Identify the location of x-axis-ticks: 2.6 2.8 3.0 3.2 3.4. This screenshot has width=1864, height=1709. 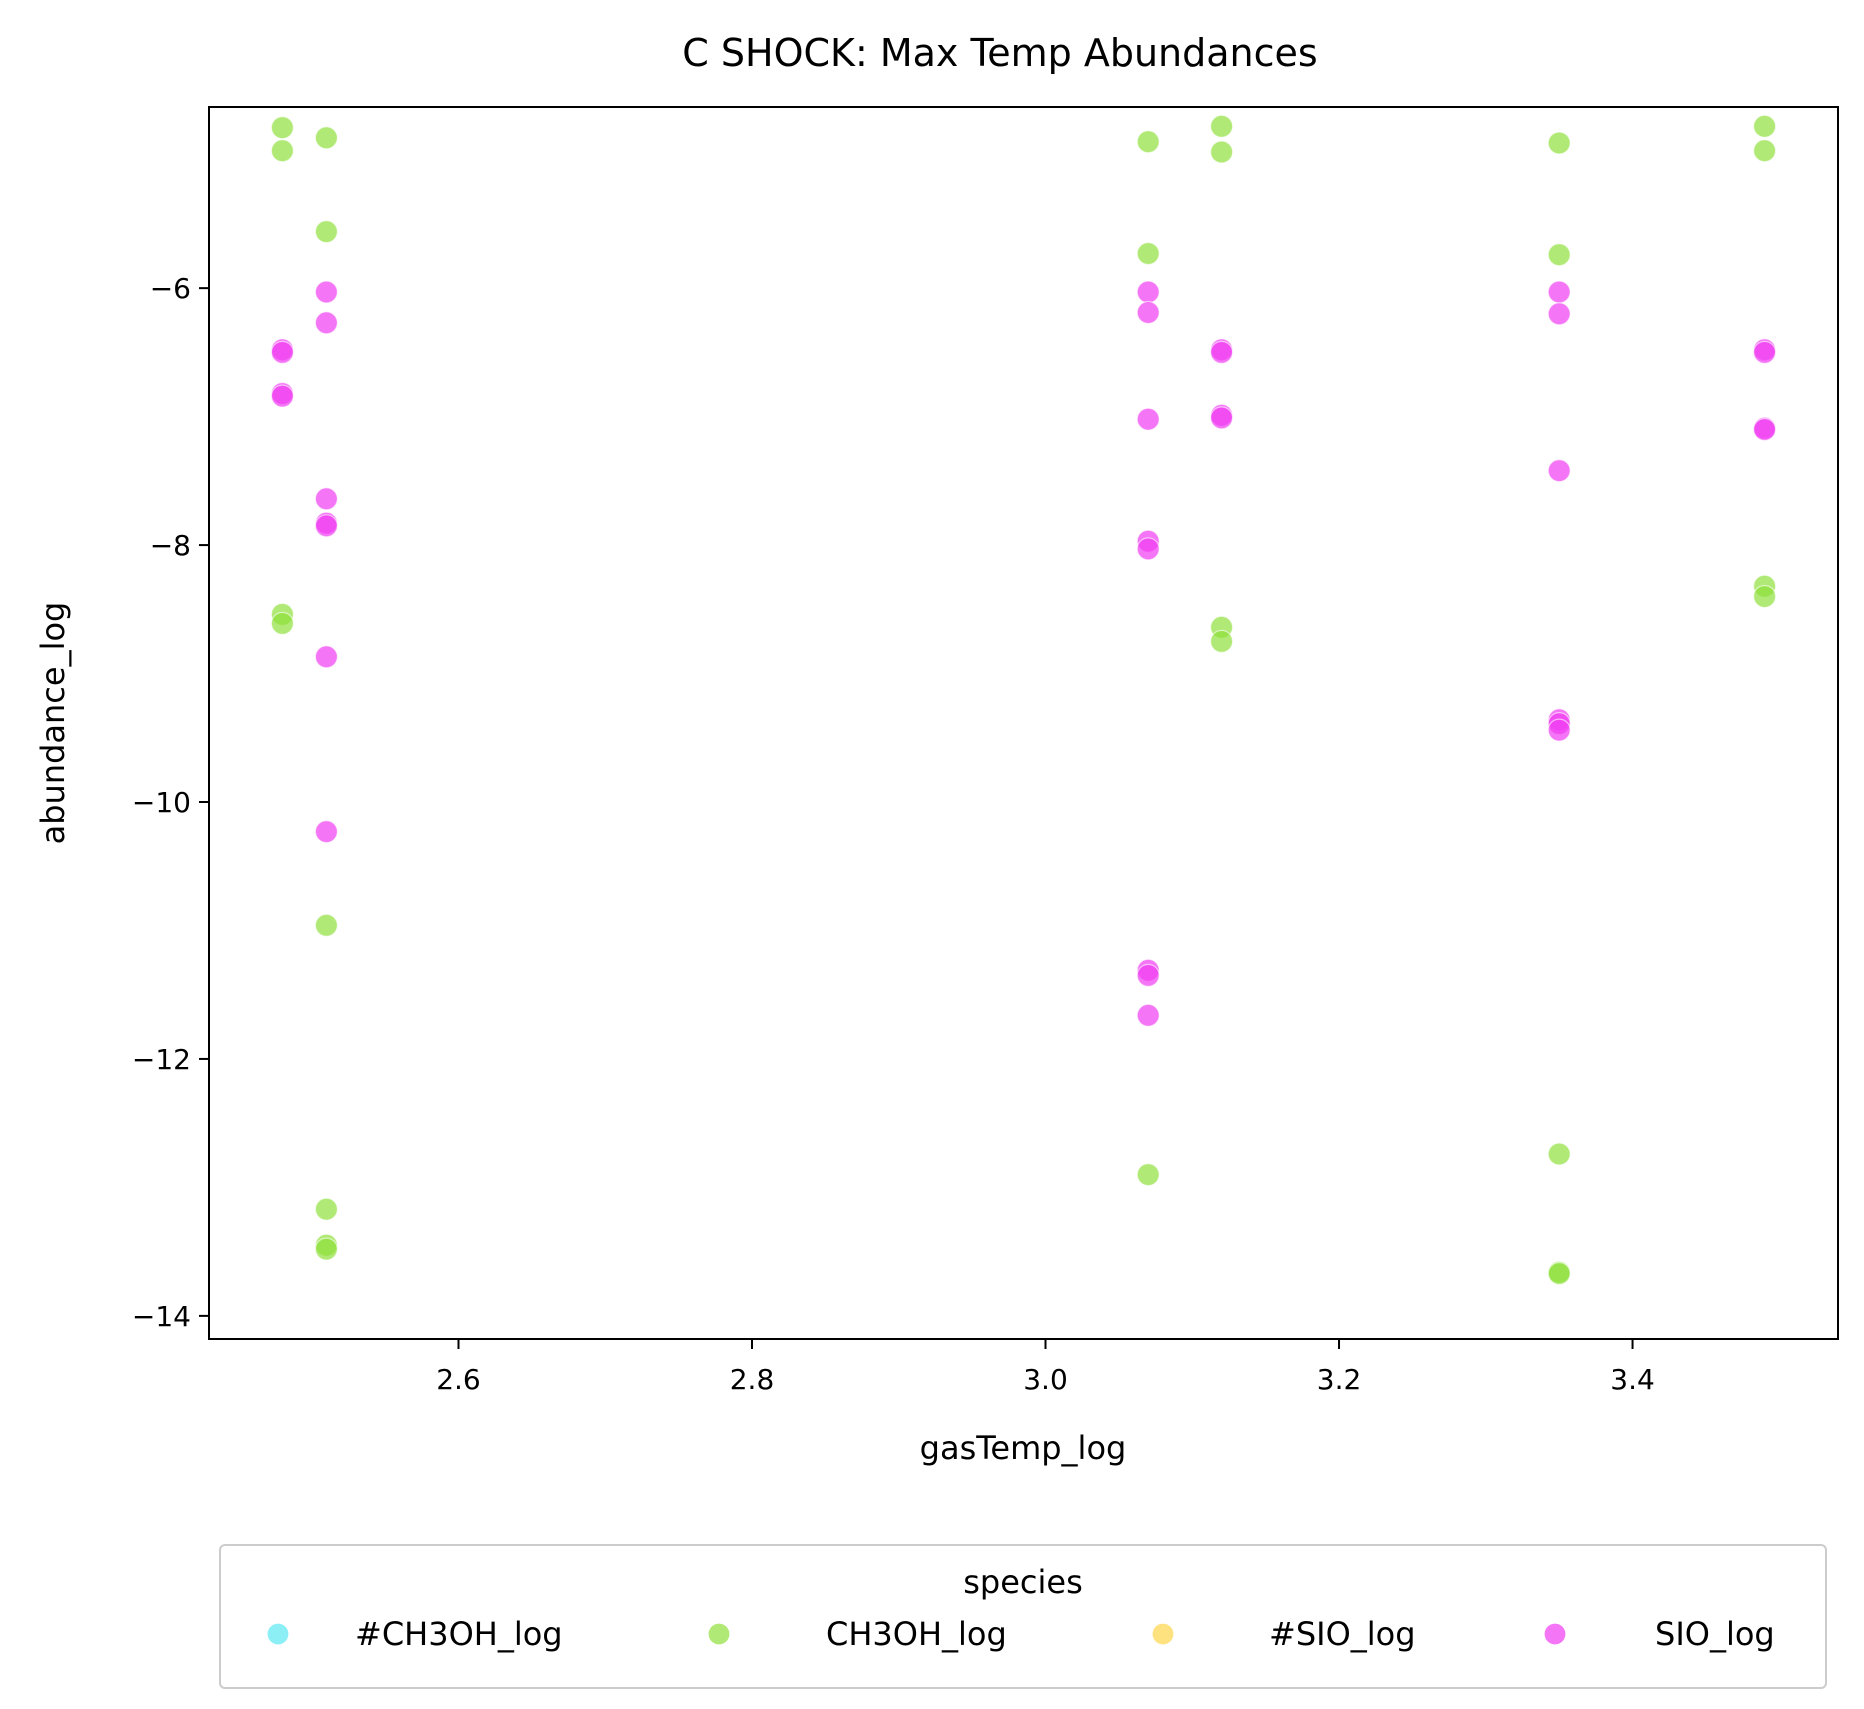
(1045, 1367).